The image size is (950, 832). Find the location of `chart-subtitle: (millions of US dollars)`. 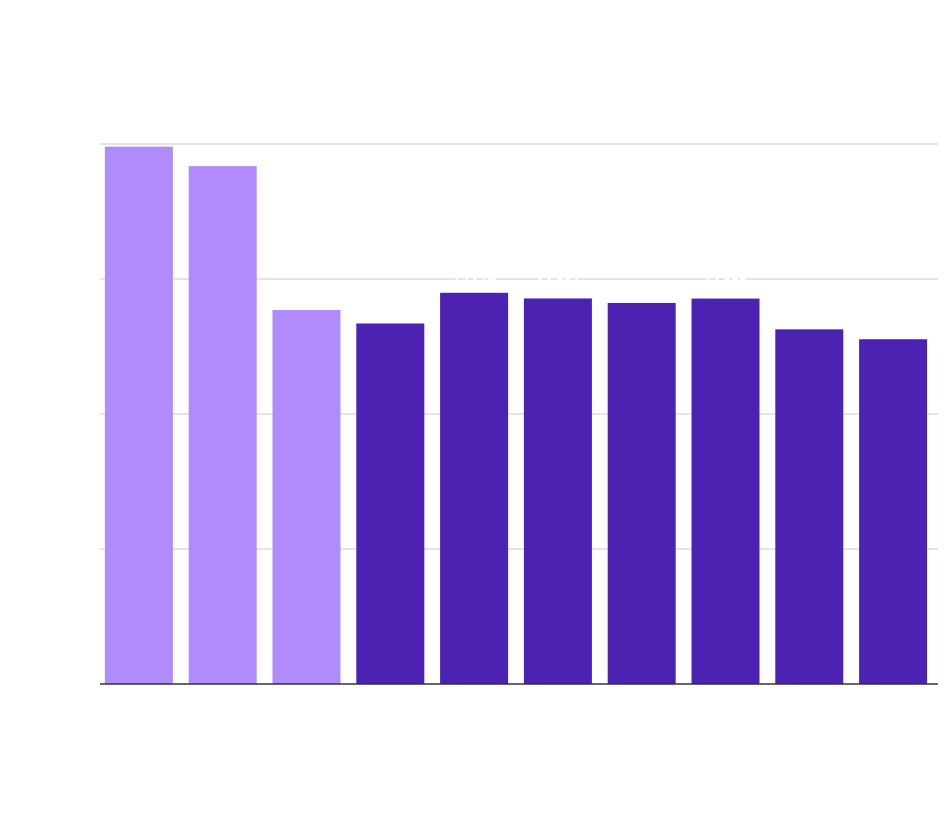

chart-subtitle: (millions of US dollars) is located at coordinates (195, 65).